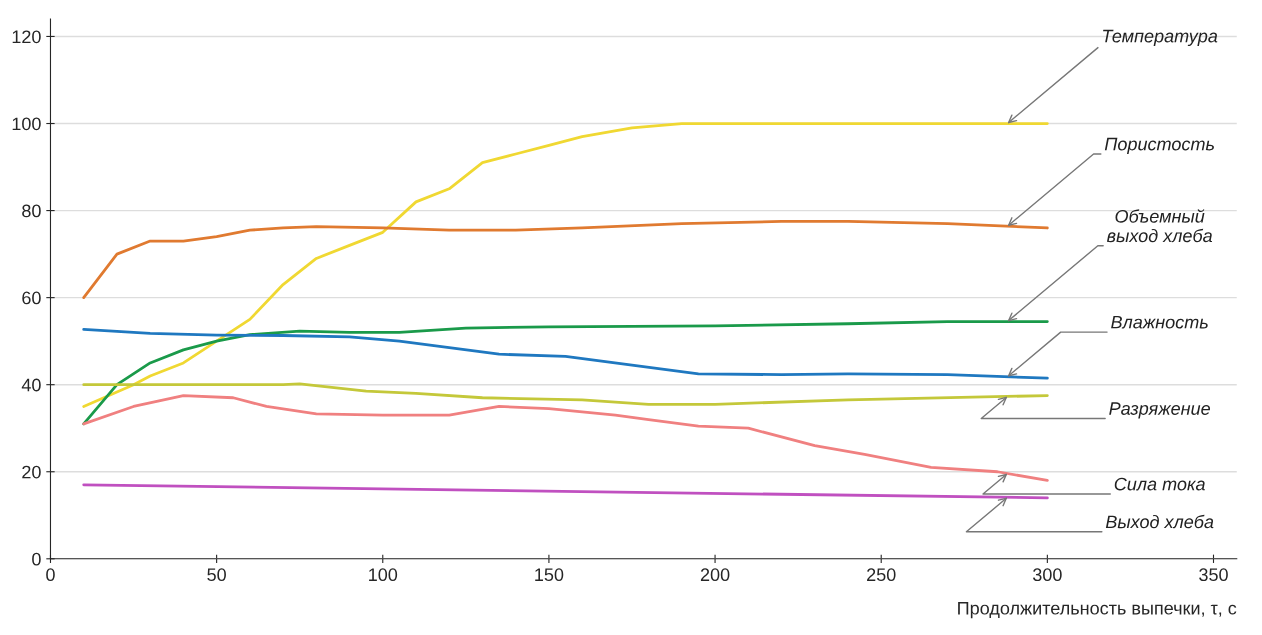 This screenshot has height=635, width=1262. I want to click on text: Температура, so click(1160, 38).